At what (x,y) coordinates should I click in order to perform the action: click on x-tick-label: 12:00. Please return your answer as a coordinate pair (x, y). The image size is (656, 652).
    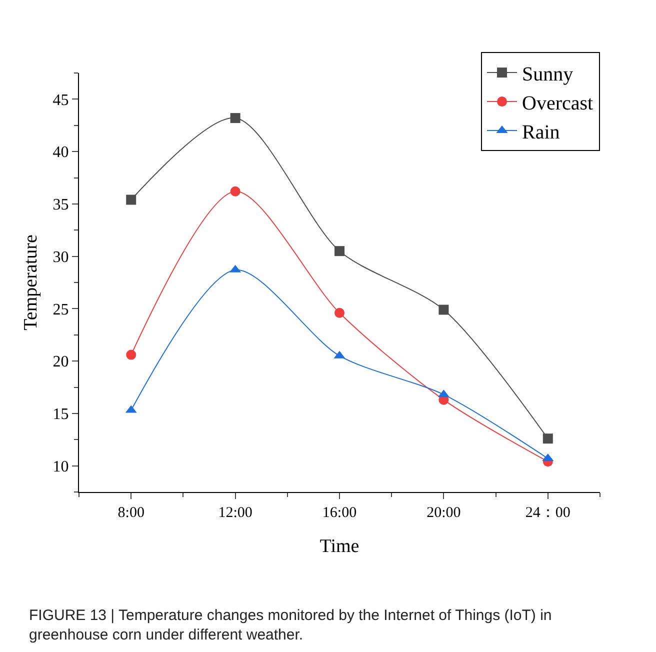
    Looking at the image, I should click on (235, 513).